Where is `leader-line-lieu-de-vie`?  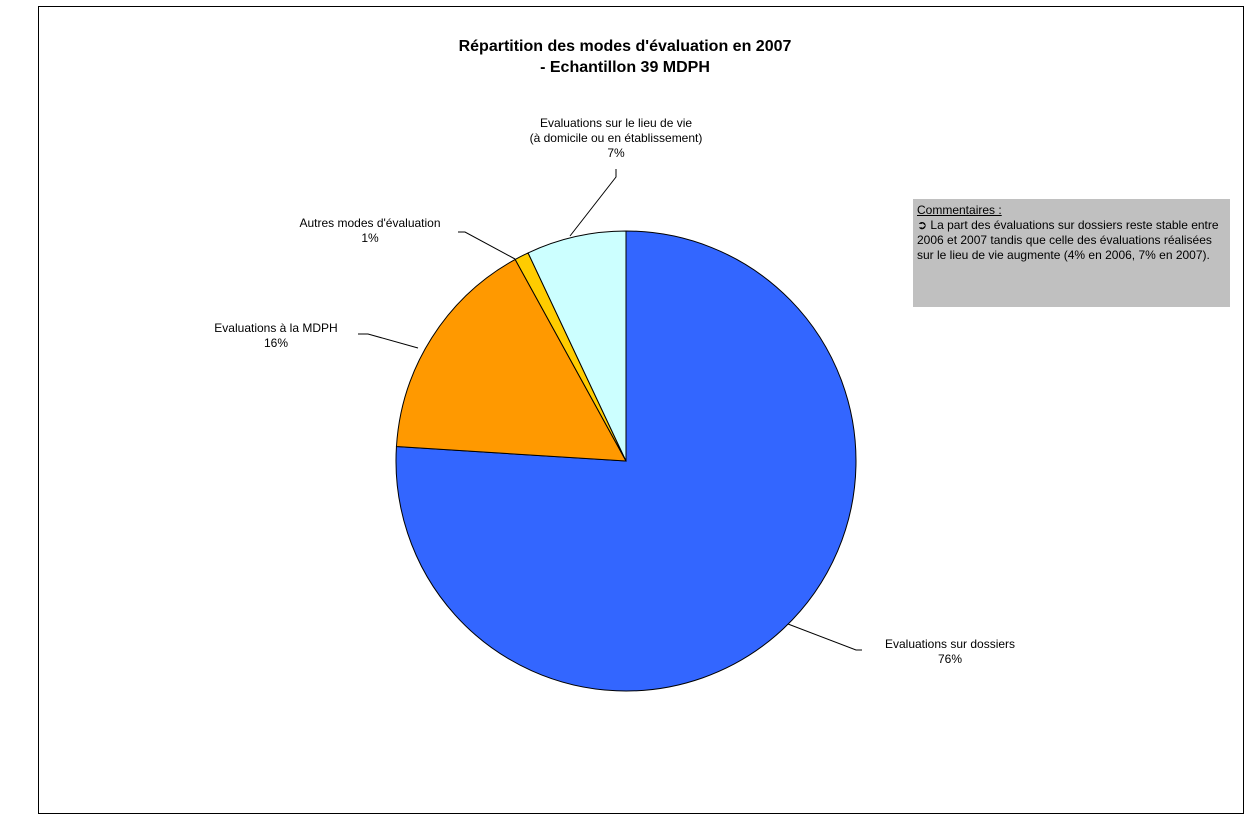
leader-line-lieu-de-vie is located at coordinates (593, 203).